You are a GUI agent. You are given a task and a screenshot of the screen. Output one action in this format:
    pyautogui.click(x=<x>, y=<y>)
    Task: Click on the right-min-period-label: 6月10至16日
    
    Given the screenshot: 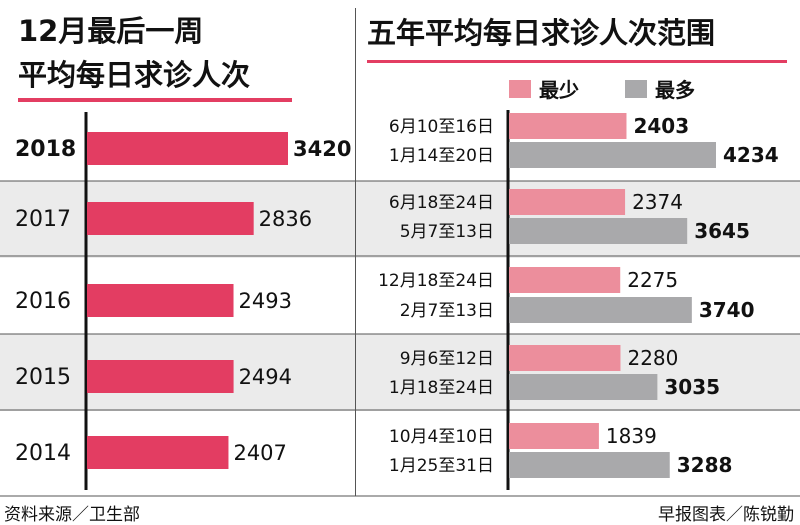 What is the action you would take?
    pyautogui.click(x=441, y=127)
    